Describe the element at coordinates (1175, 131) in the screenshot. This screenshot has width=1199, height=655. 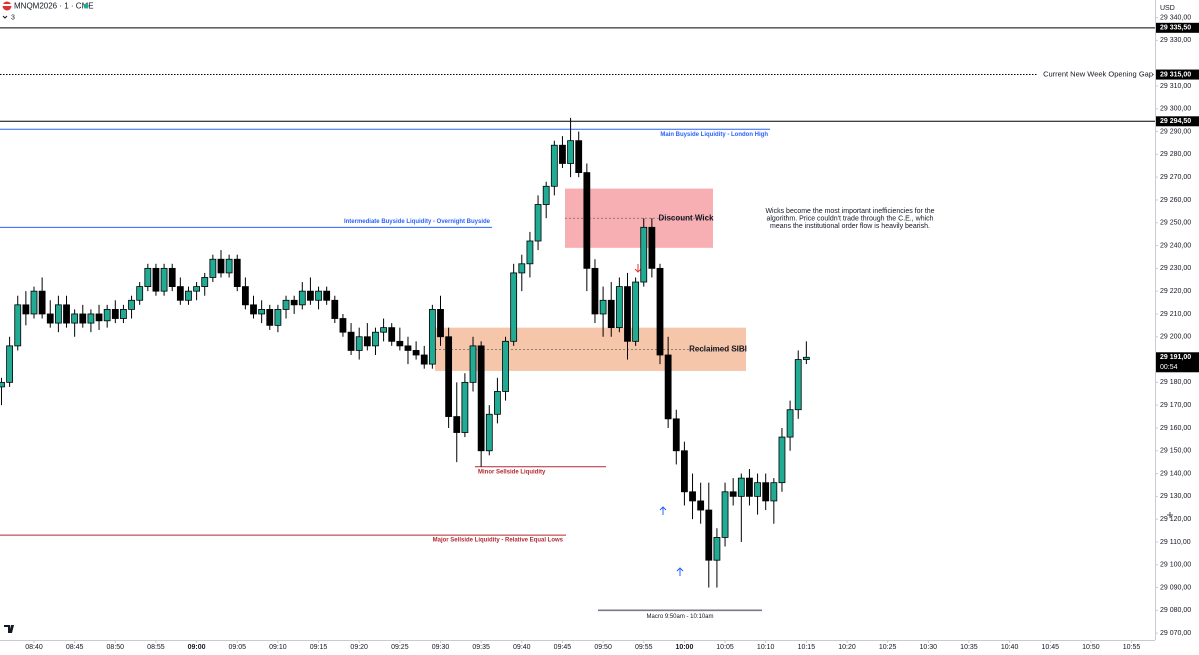
I see `y-tick-label: 29 290,00` at that location.